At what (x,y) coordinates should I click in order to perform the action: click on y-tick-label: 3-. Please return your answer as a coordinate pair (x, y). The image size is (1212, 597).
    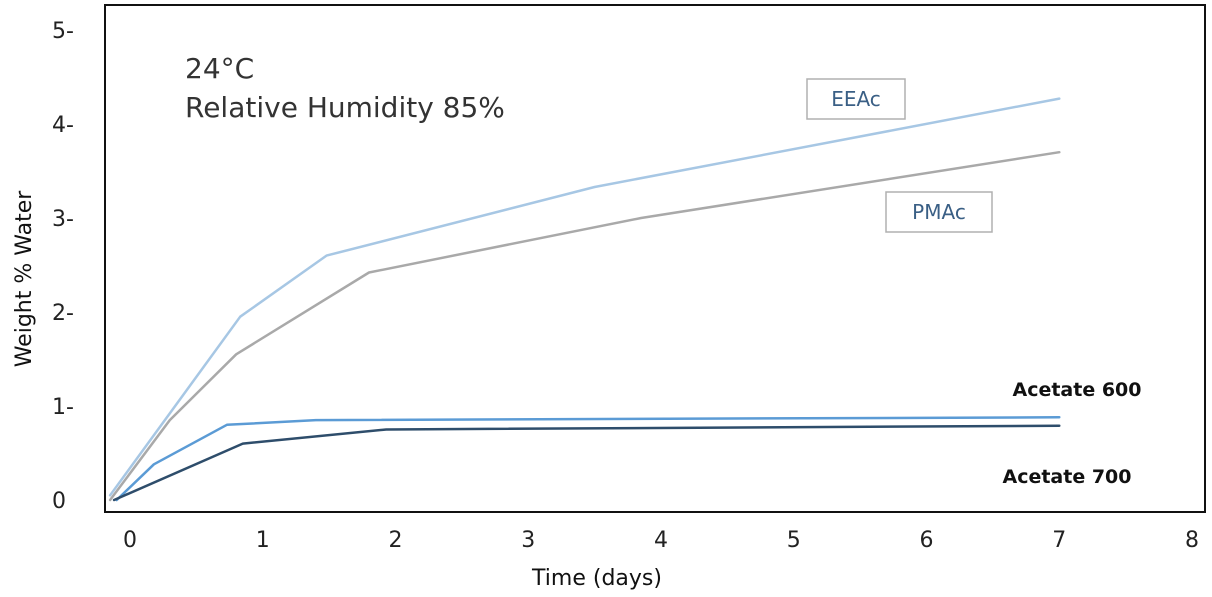
    Looking at the image, I should click on (63, 219).